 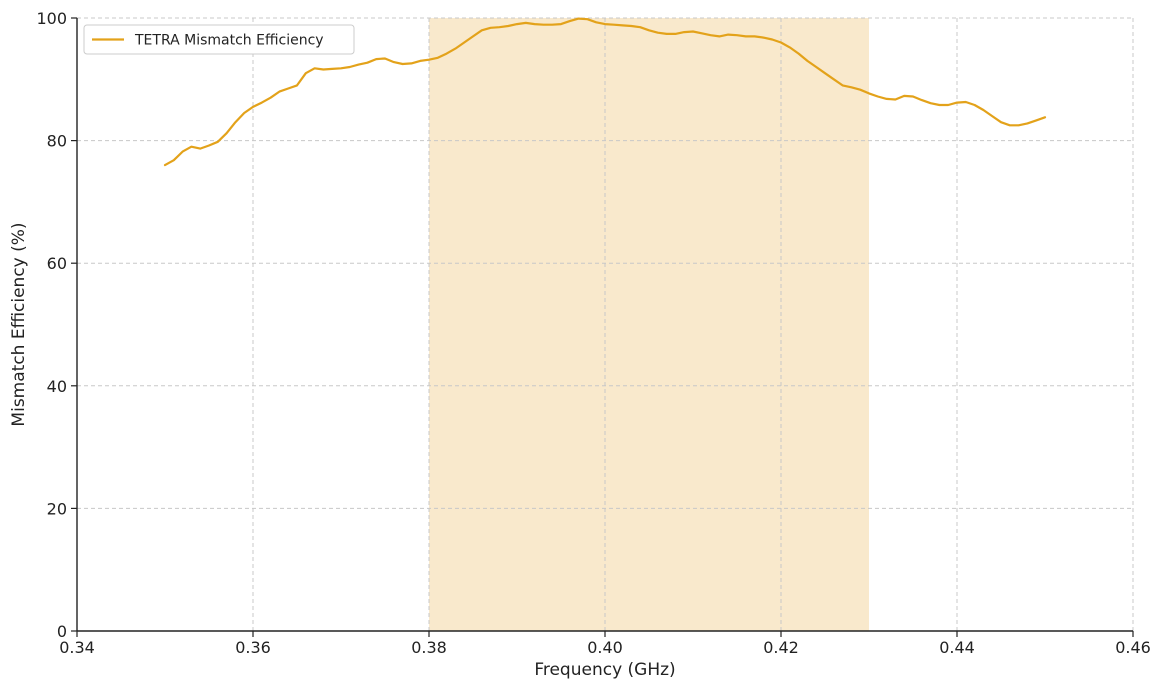 I want to click on y-tick-label: 40, so click(x=57, y=386).